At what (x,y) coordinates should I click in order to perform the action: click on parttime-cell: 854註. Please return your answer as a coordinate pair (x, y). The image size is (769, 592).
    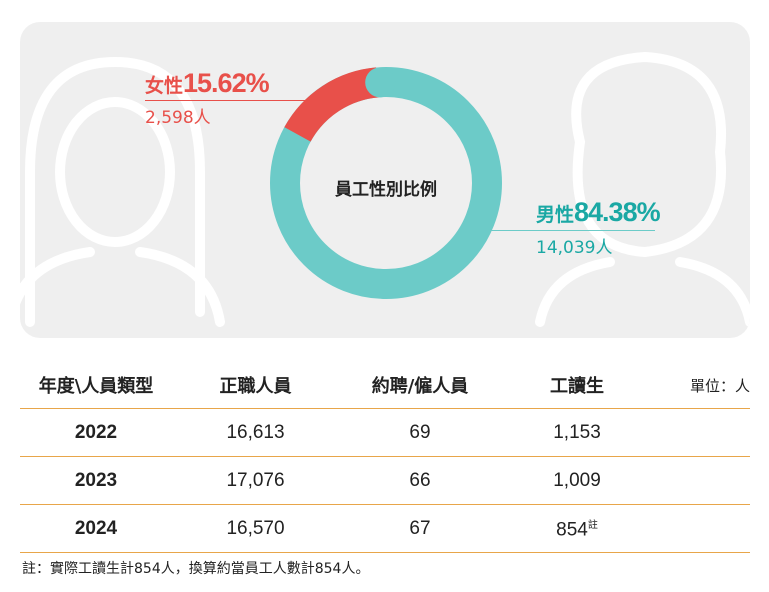
    Looking at the image, I should click on (577, 528).